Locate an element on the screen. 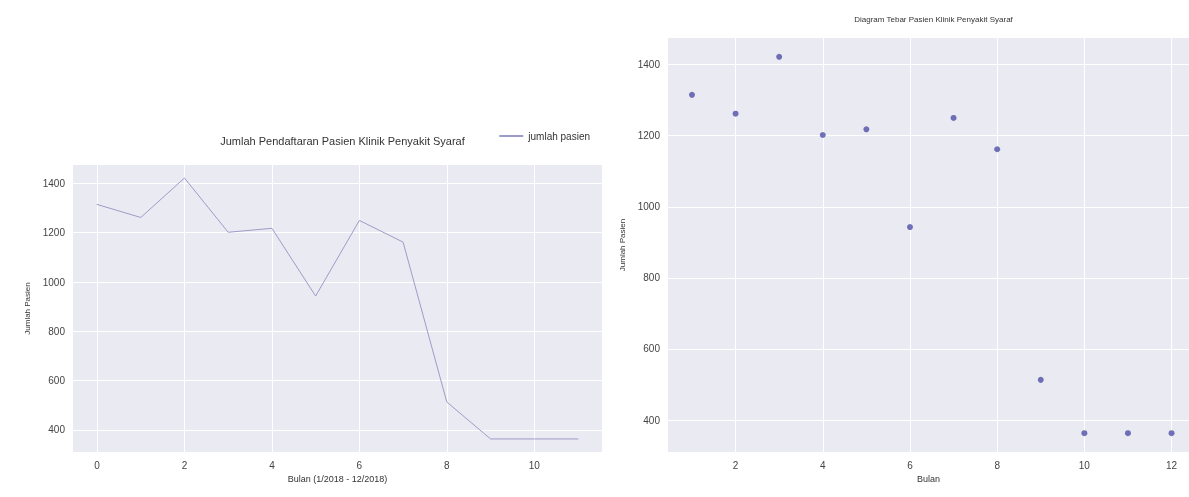 This screenshot has height=497, width=1189. chart-title: Jumlah Pendaftaran Pasien Klinik Penyakit Syaraf is located at coordinates (343, 140).